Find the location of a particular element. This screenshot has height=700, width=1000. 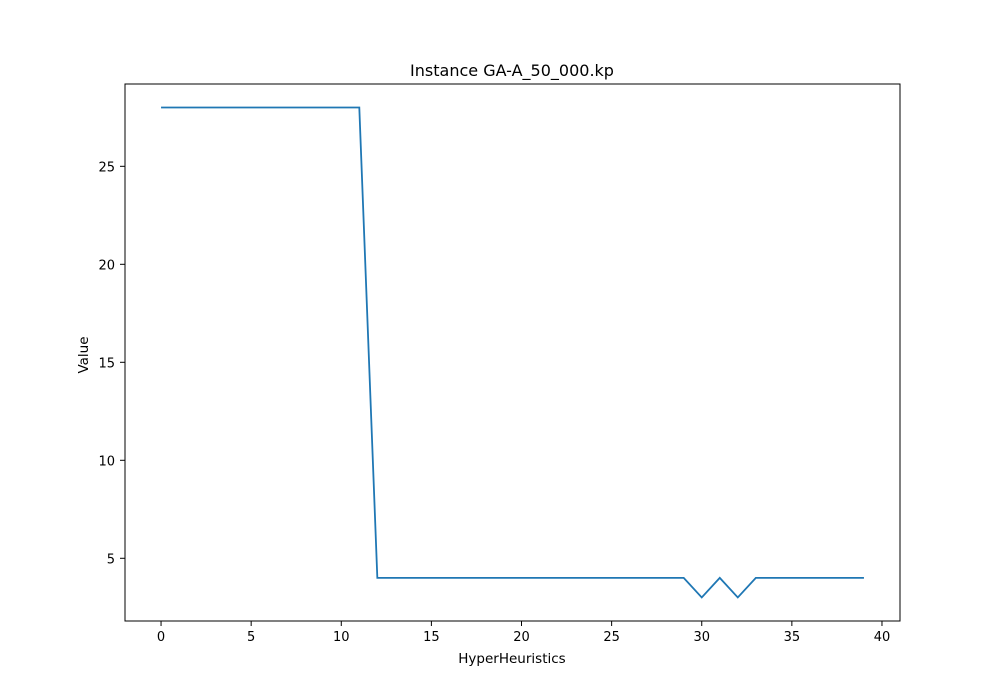

x-axis-label: HyperHeuristics is located at coordinates (511, 659).